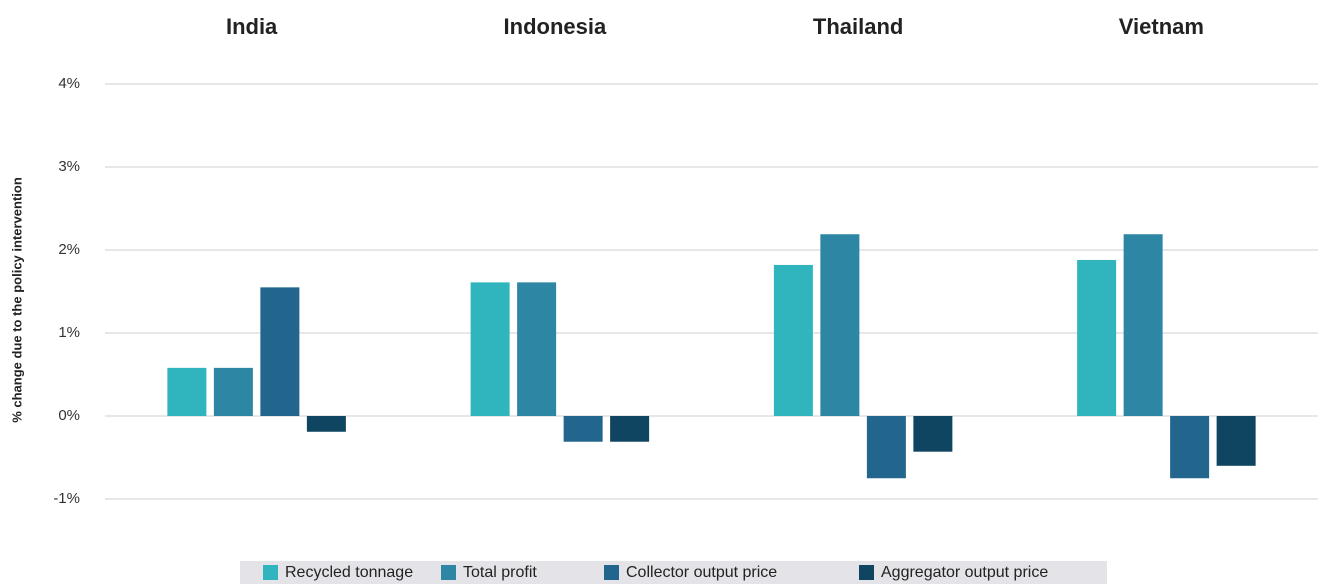 This screenshot has height=584, width=1333. I want to click on legend-label: Total profit, so click(500, 572).